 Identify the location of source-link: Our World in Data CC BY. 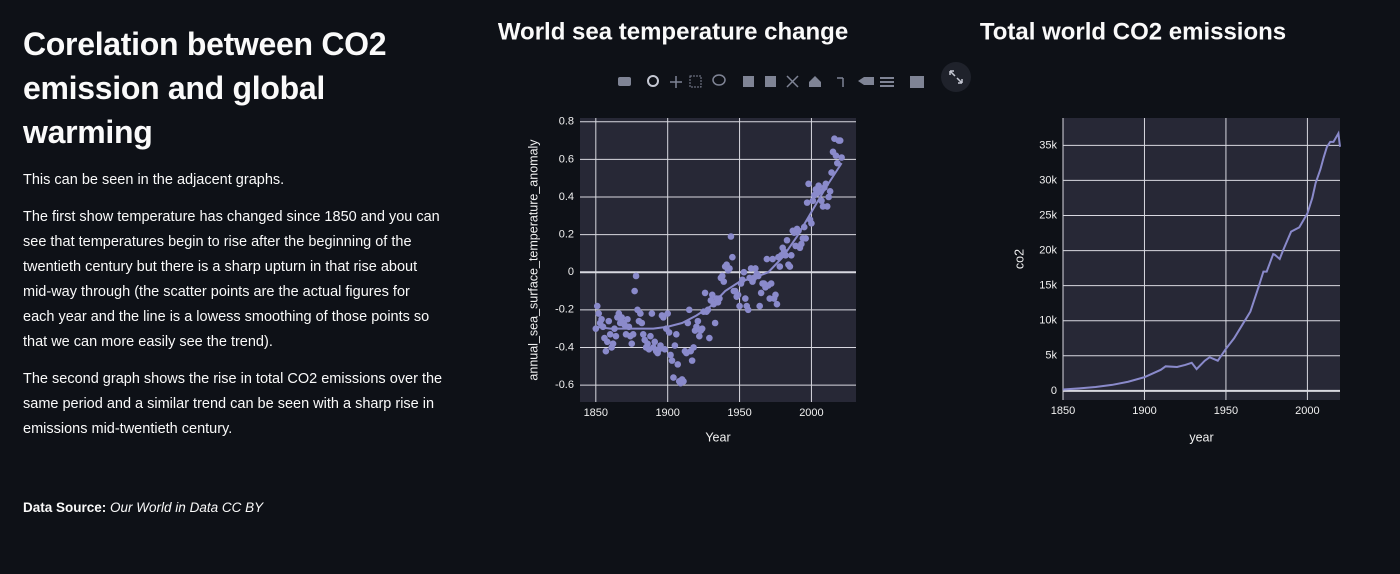
(187, 507).